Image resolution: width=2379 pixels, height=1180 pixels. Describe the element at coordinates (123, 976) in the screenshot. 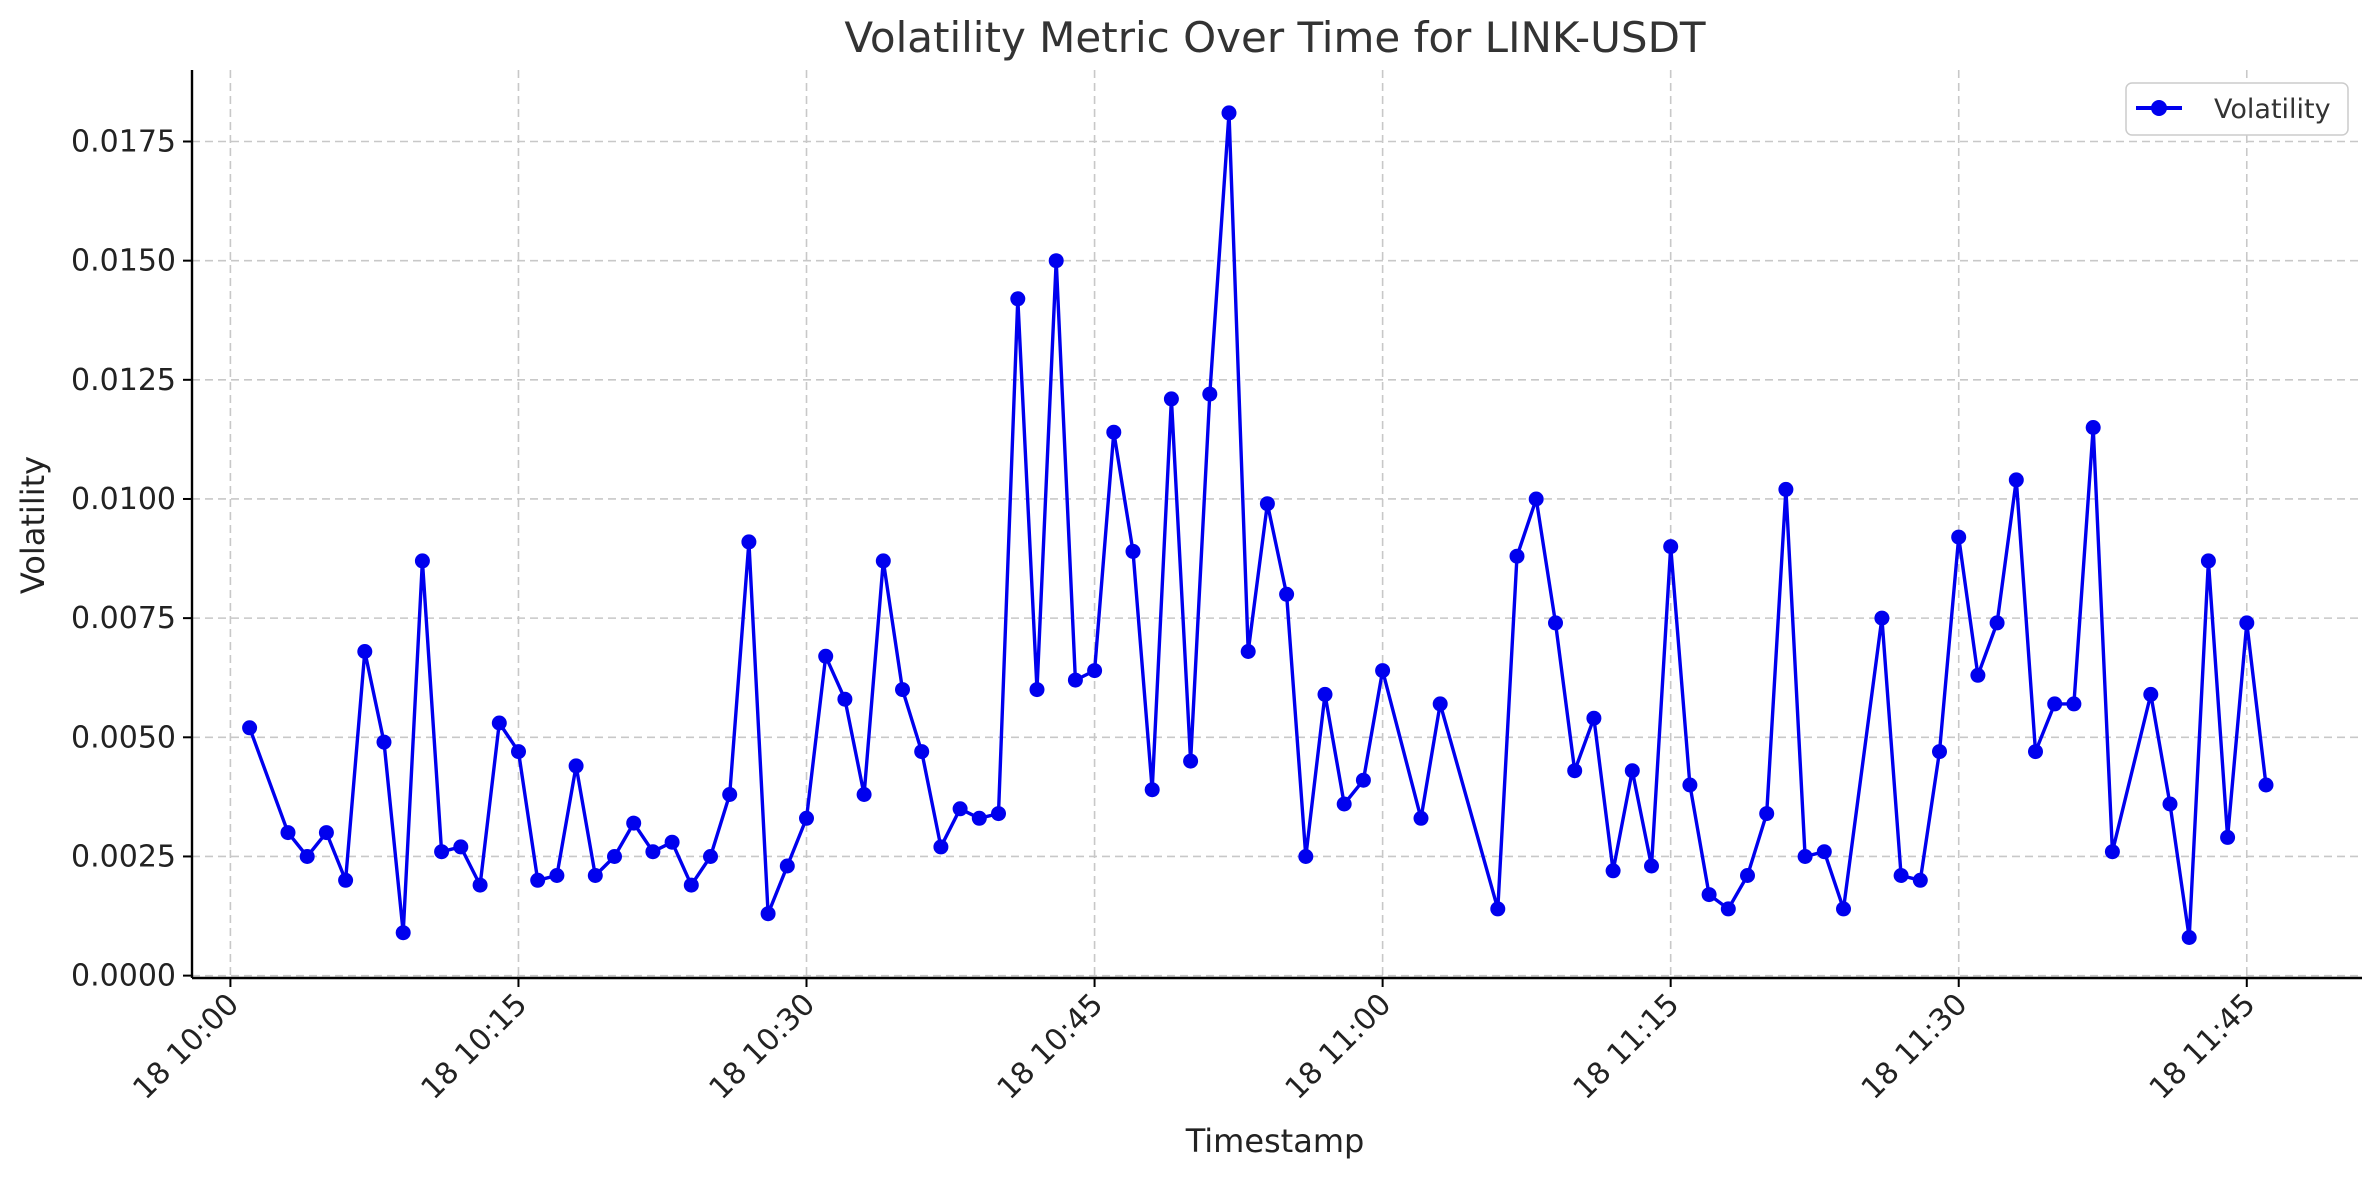

I see `y-tick-label: 0.0000` at that location.